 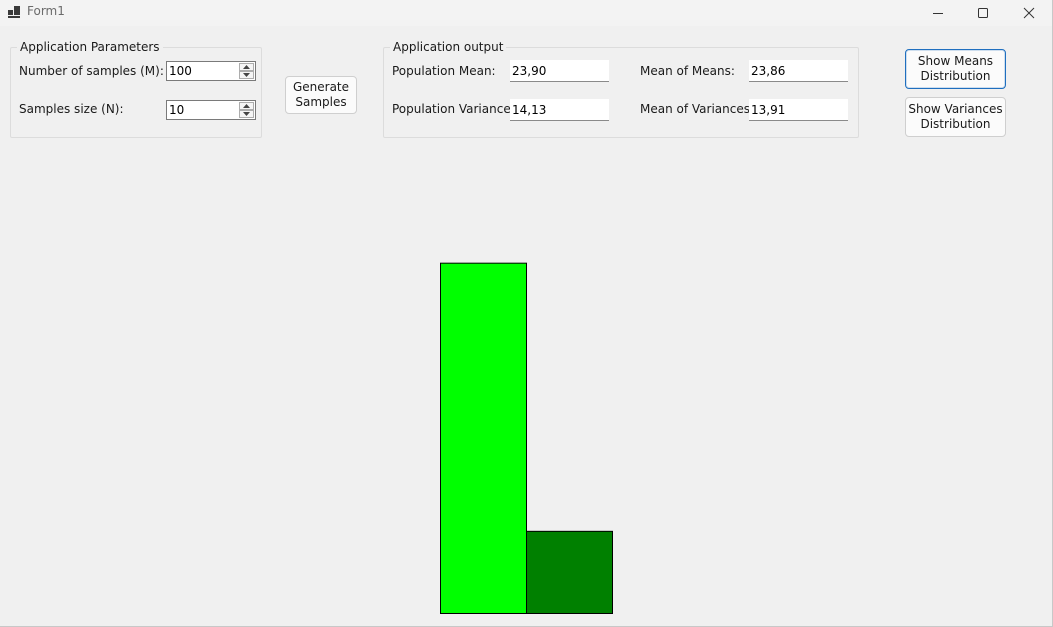 What do you see at coordinates (91, 71) in the screenshot?
I see `samples-label: Number of samples (M):` at bounding box center [91, 71].